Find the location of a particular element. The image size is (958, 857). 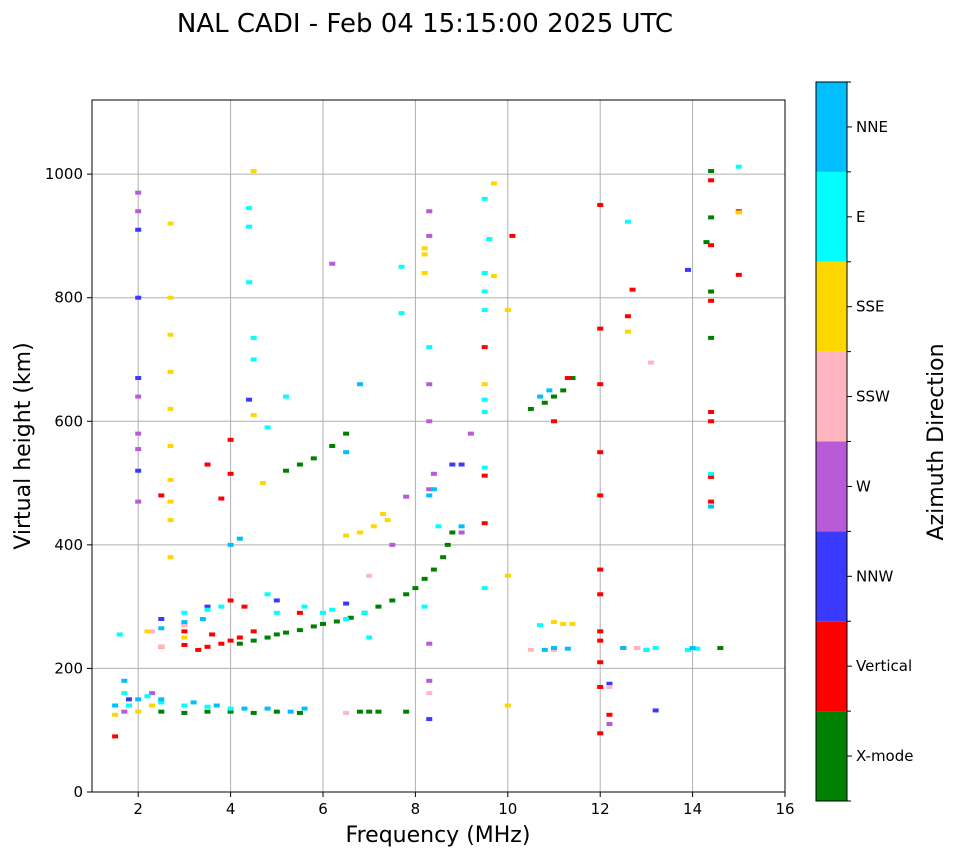

colorbar-tick-label: E is located at coordinates (860, 217).